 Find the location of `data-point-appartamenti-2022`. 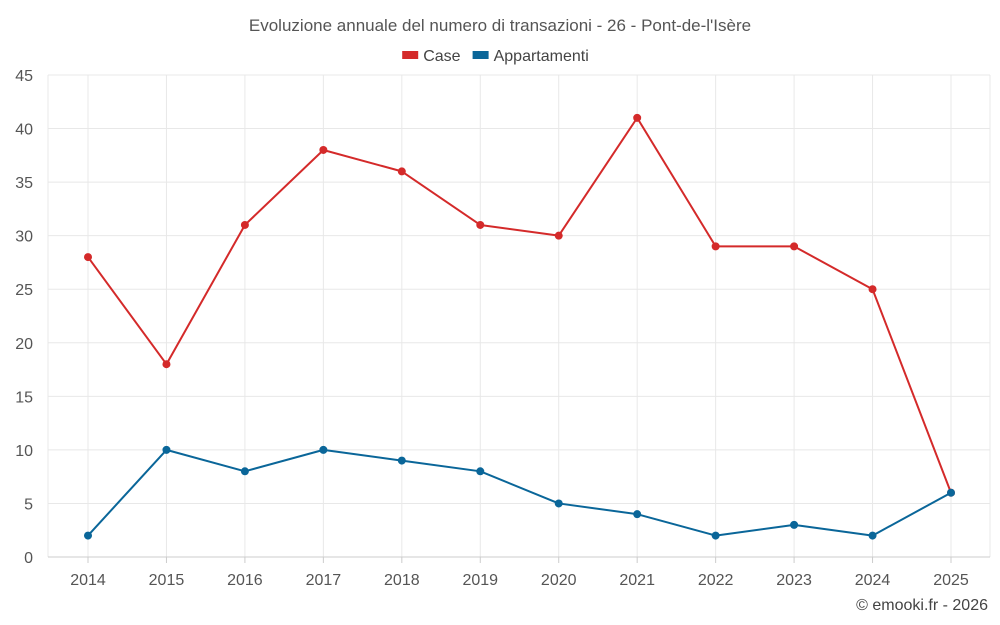

data-point-appartamenti-2022 is located at coordinates (715, 535).